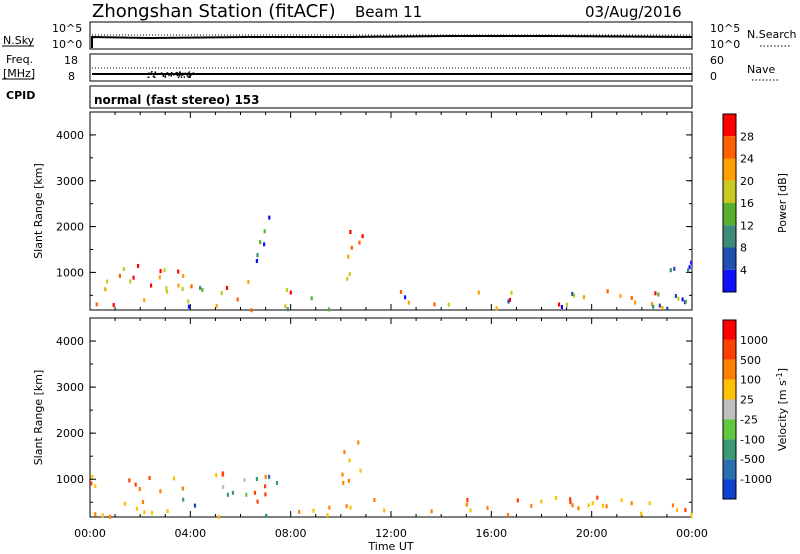  I want to click on nsky-label: N.Sky, so click(19, 40).